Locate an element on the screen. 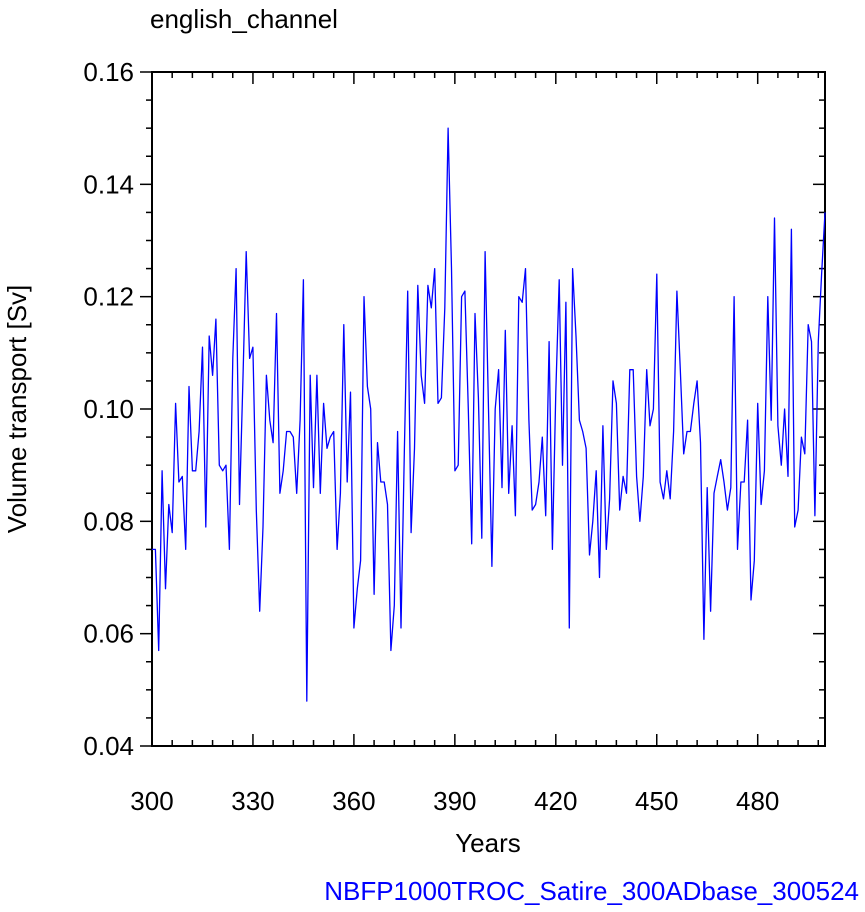 This screenshot has height=912, width=865. x-tick-label: 420 is located at coordinates (555, 801).